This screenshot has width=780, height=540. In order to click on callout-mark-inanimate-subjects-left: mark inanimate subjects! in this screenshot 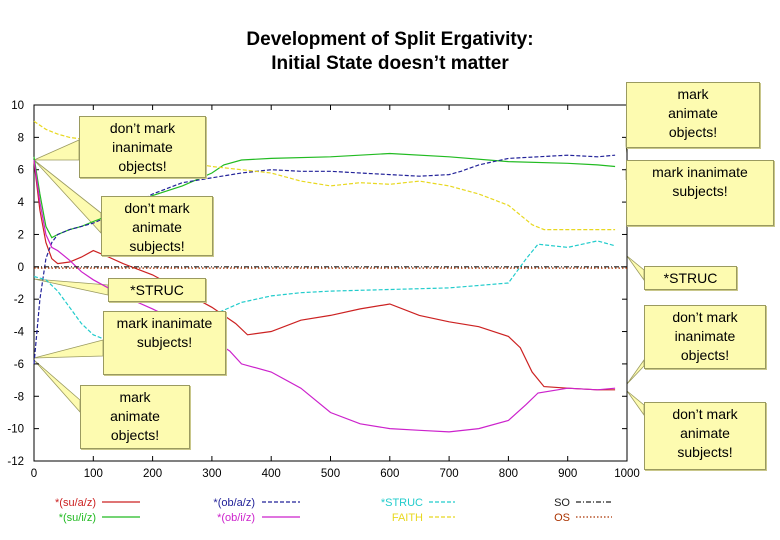, I will do `click(164, 343)`.